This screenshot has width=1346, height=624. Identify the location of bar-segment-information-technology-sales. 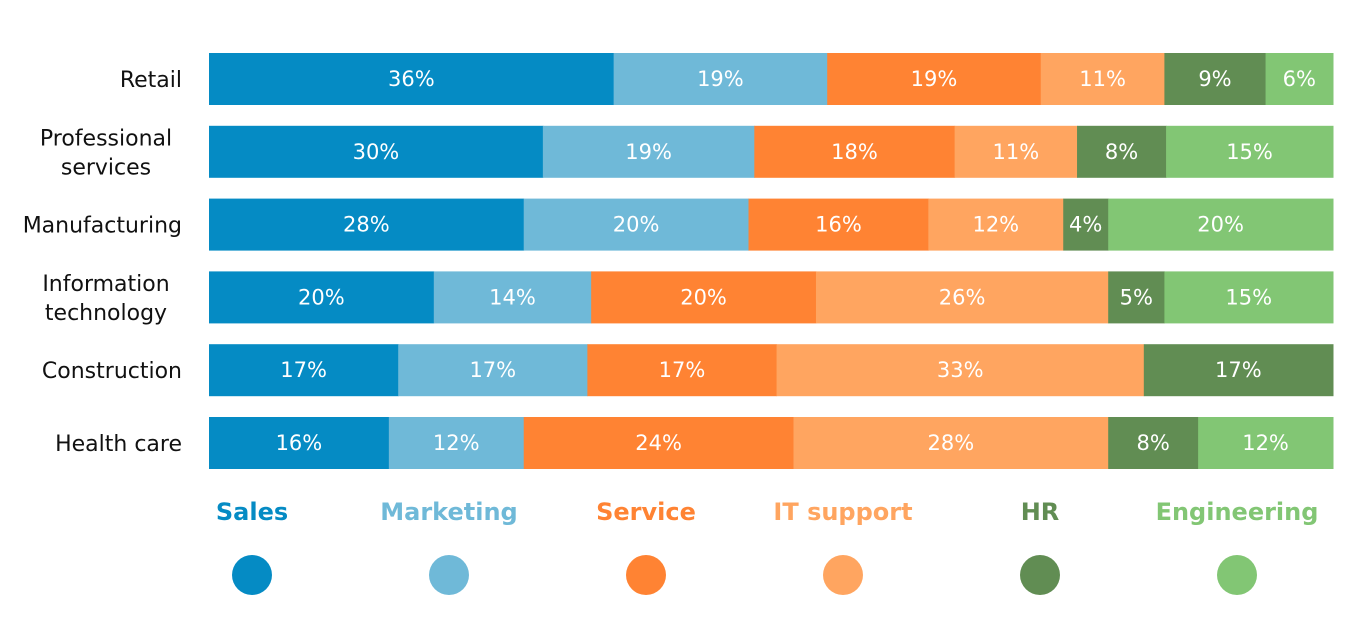
(322, 297).